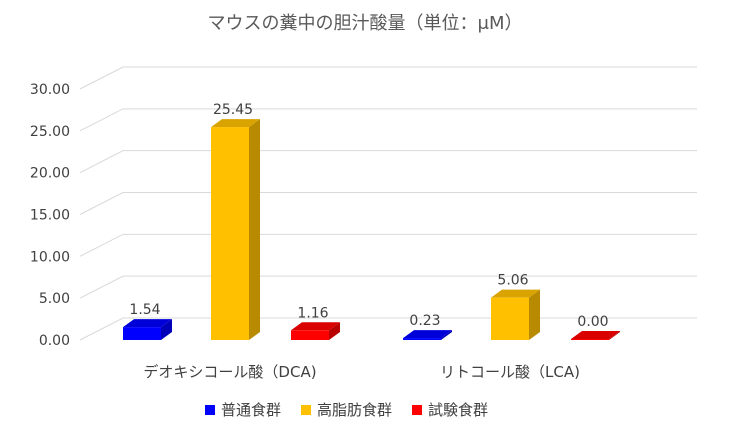  What do you see at coordinates (592, 322) in the screenshot?
I see `data-label: 0.00` at bounding box center [592, 322].